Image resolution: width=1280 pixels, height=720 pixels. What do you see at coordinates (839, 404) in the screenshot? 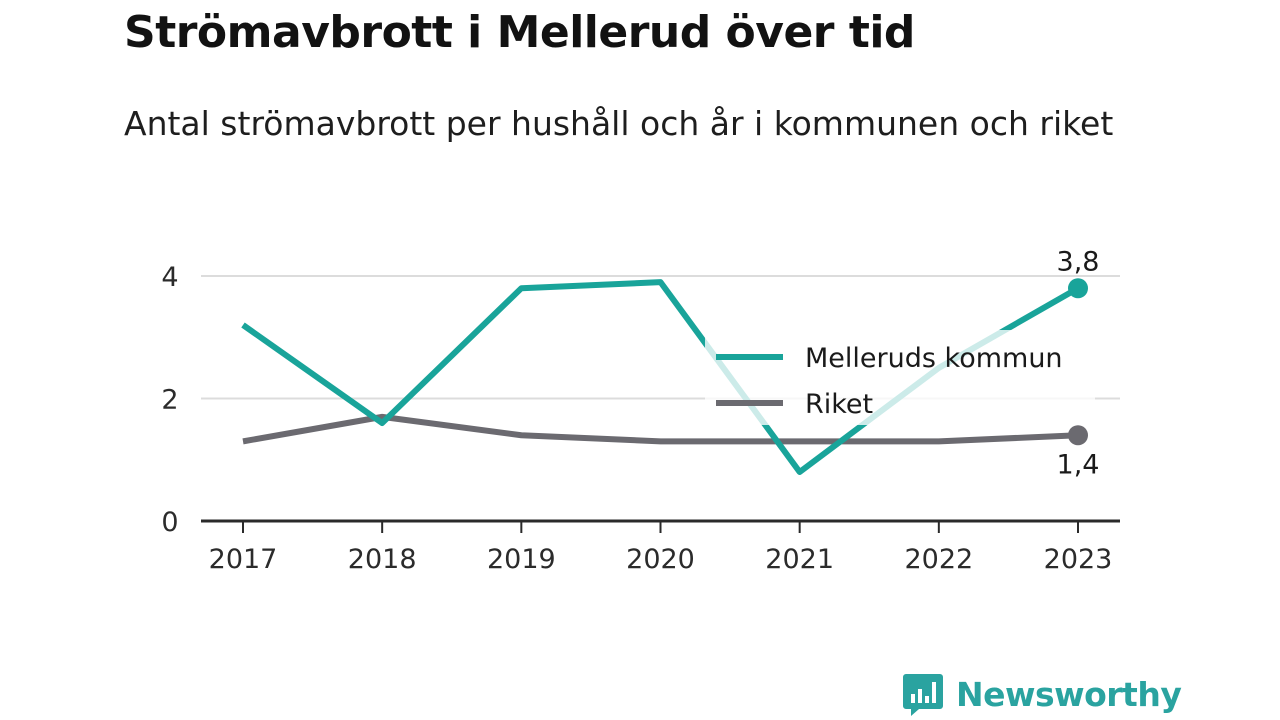
I see `legend-label-riket: Riket` at bounding box center [839, 404].